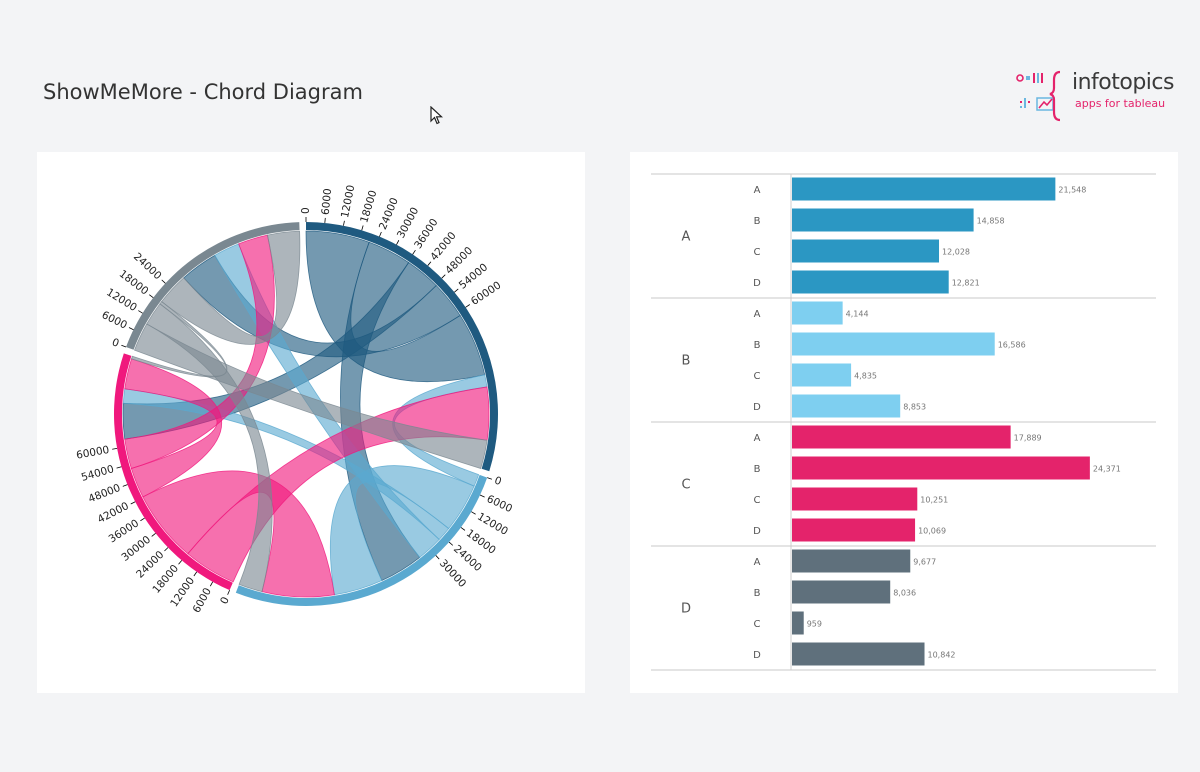 This screenshot has height=772, width=1200. I want to click on group-arc-D, so click(213, 286).